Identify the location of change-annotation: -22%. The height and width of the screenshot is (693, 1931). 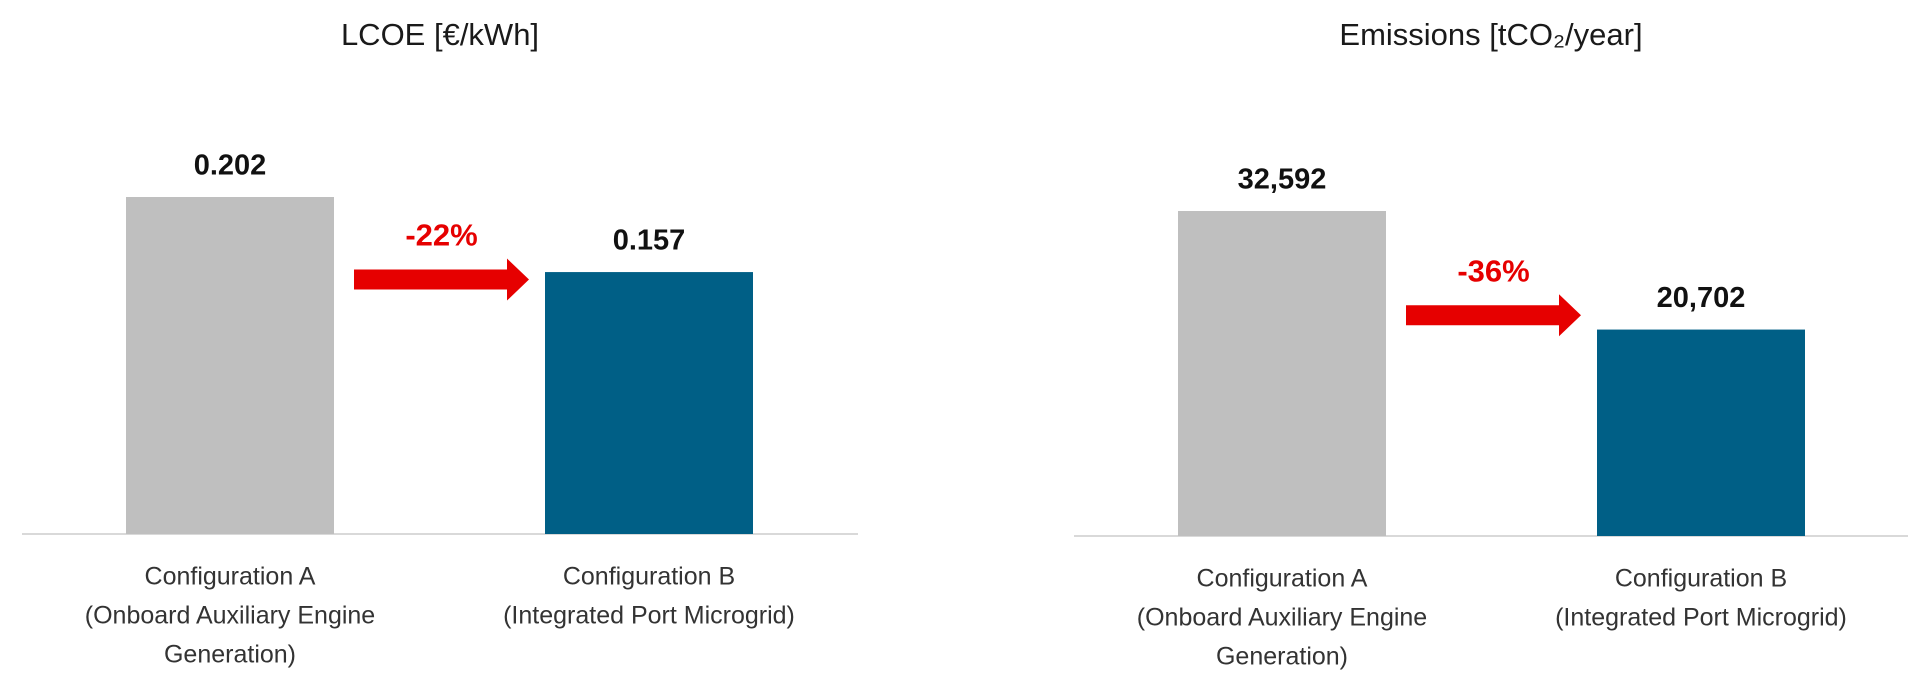
(441, 235).